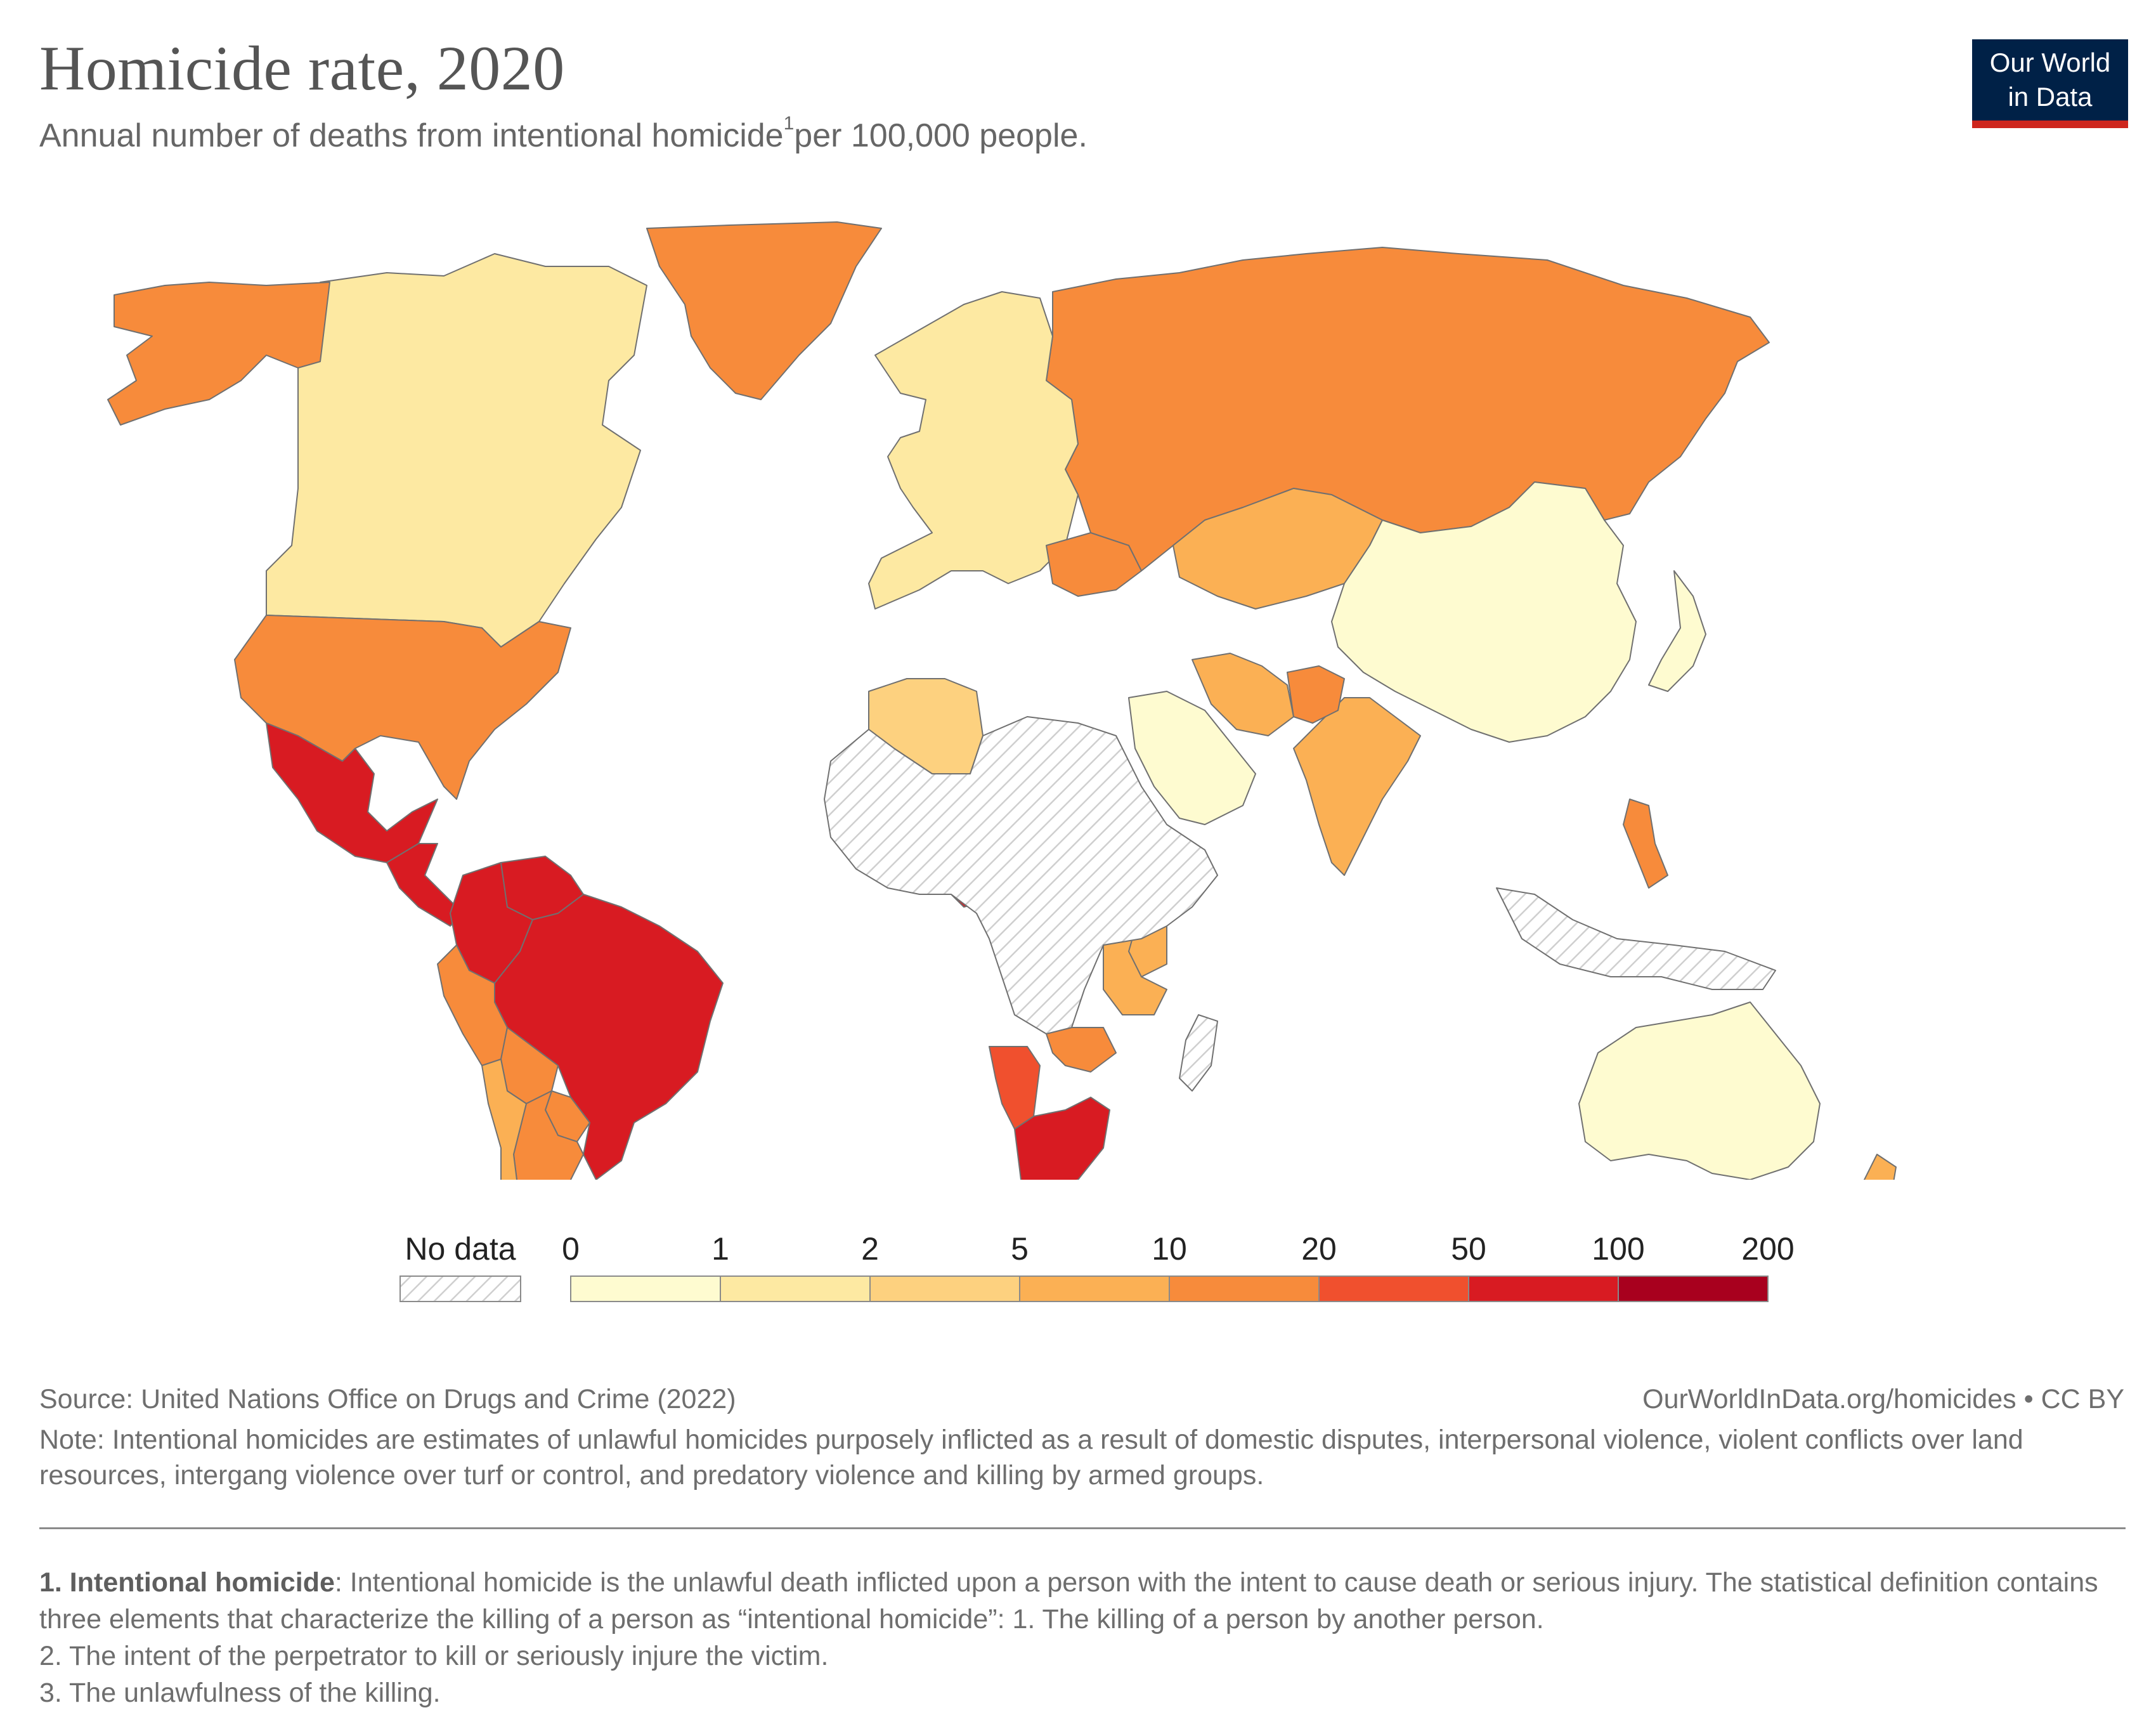 This screenshot has width=2156, height=1729. What do you see at coordinates (1020, 1249) in the screenshot?
I see `legend-tick-label: 5` at bounding box center [1020, 1249].